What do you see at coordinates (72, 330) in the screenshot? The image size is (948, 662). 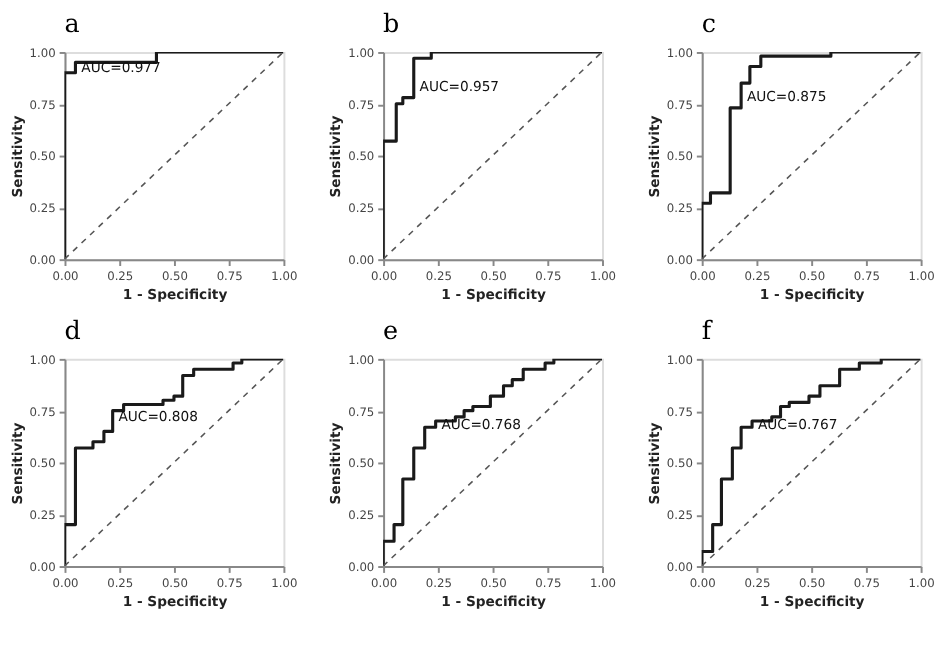 I see `chart-title: d` at bounding box center [72, 330].